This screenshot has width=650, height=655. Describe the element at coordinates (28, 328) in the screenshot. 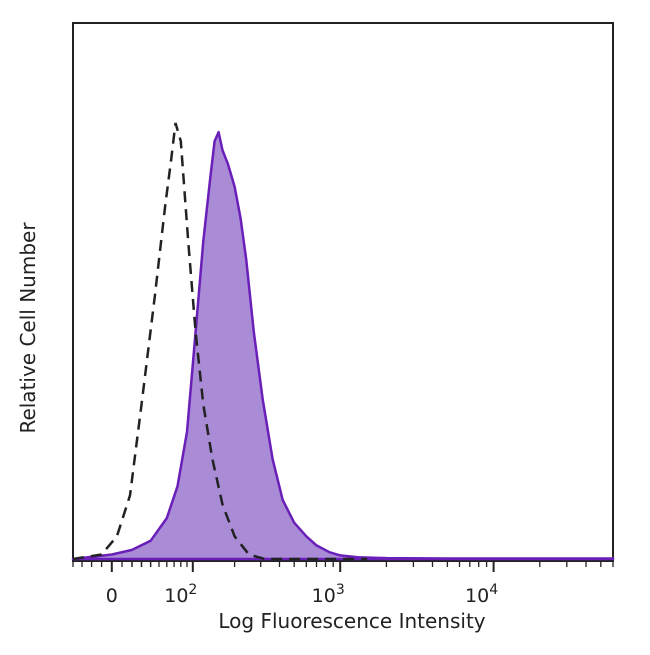

I see `y-axis-title: Relative Cell Number` at that location.